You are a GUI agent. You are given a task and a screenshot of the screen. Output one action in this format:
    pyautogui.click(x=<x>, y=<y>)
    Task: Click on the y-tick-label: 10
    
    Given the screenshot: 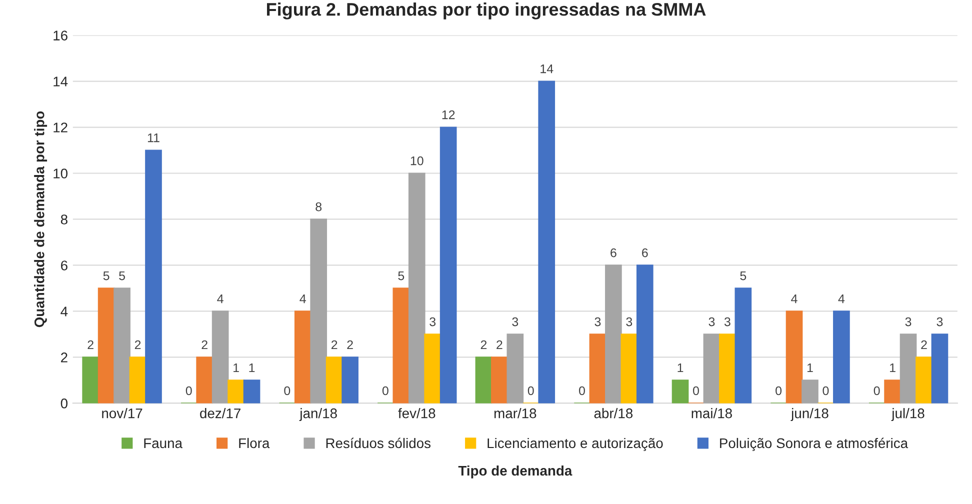 What is the action you would take?
    pyautogui.click(x=61, y=173)
    